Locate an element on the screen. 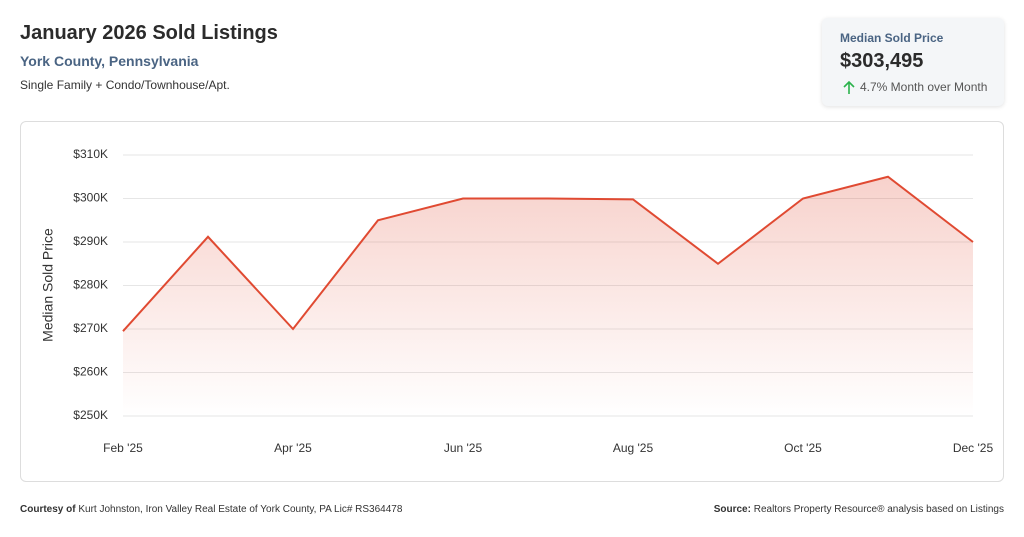 Image resolution: width=1024 pixels, height=537 pixels. subtitle: York County, Pennsylvania is located at coordinates (109, 61).